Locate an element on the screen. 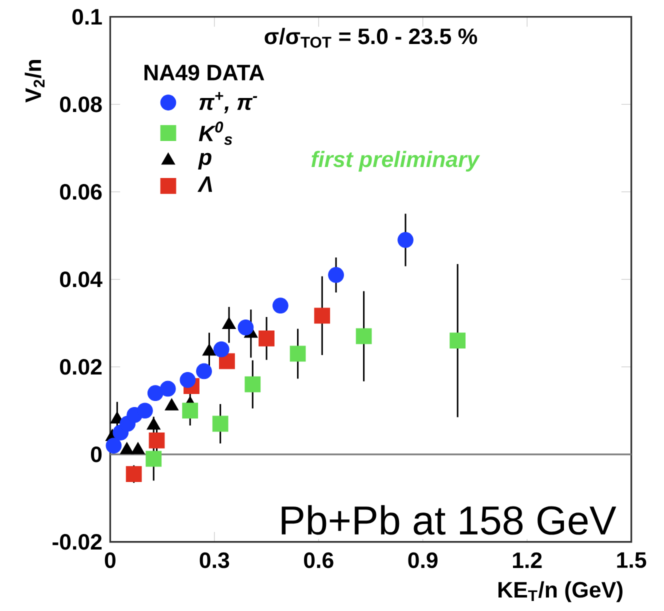 The image size is (664, 611). y-tick-label: 0.06 is located at coordinates (81, 192).